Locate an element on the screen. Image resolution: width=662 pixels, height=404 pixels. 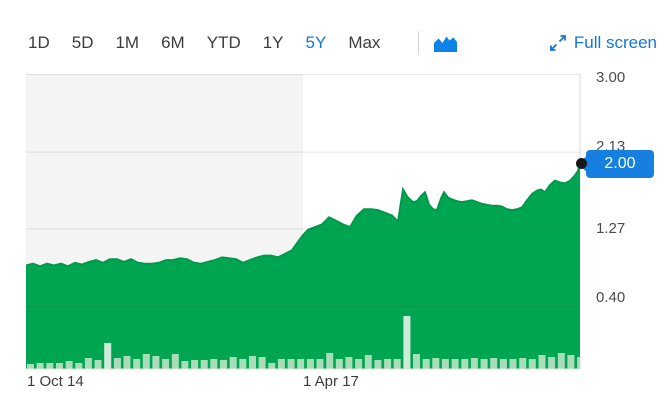
range-button-max: Max is located at coordinates (364, 43).